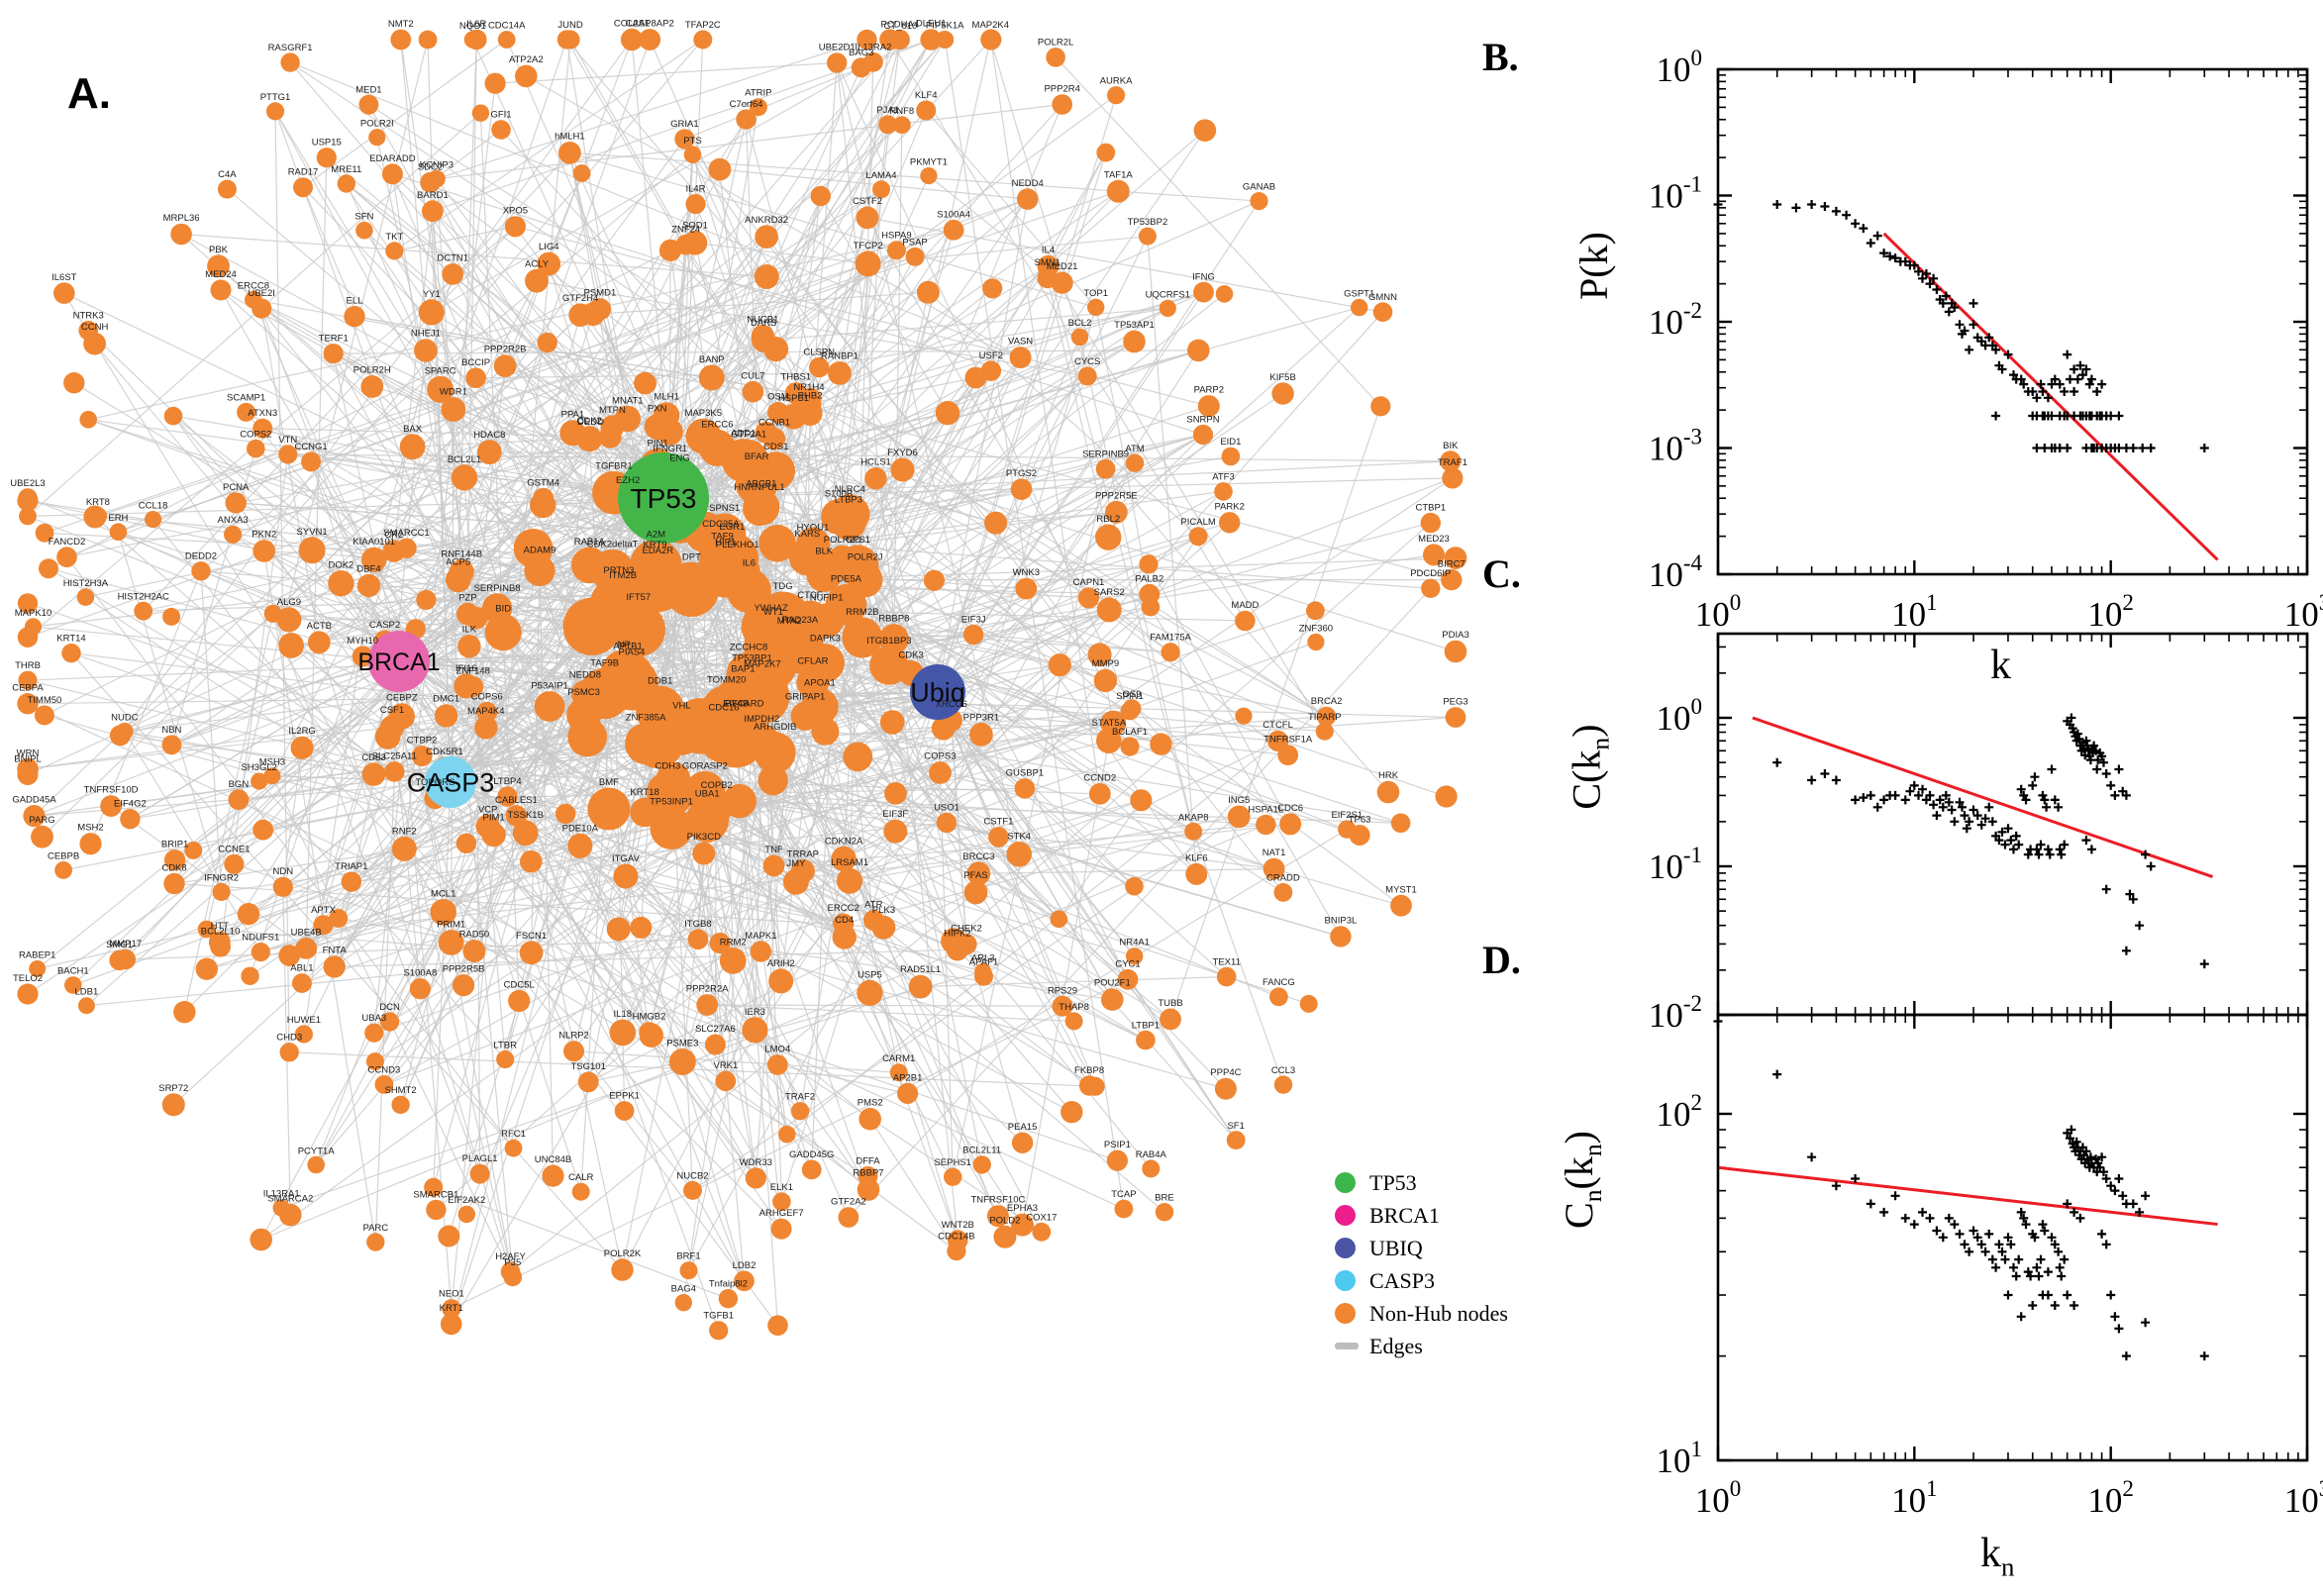  What do you see at coordinates (691, 556) in the screenshot?
I see `svg-text: DPT` at bounding box center [691, 556].